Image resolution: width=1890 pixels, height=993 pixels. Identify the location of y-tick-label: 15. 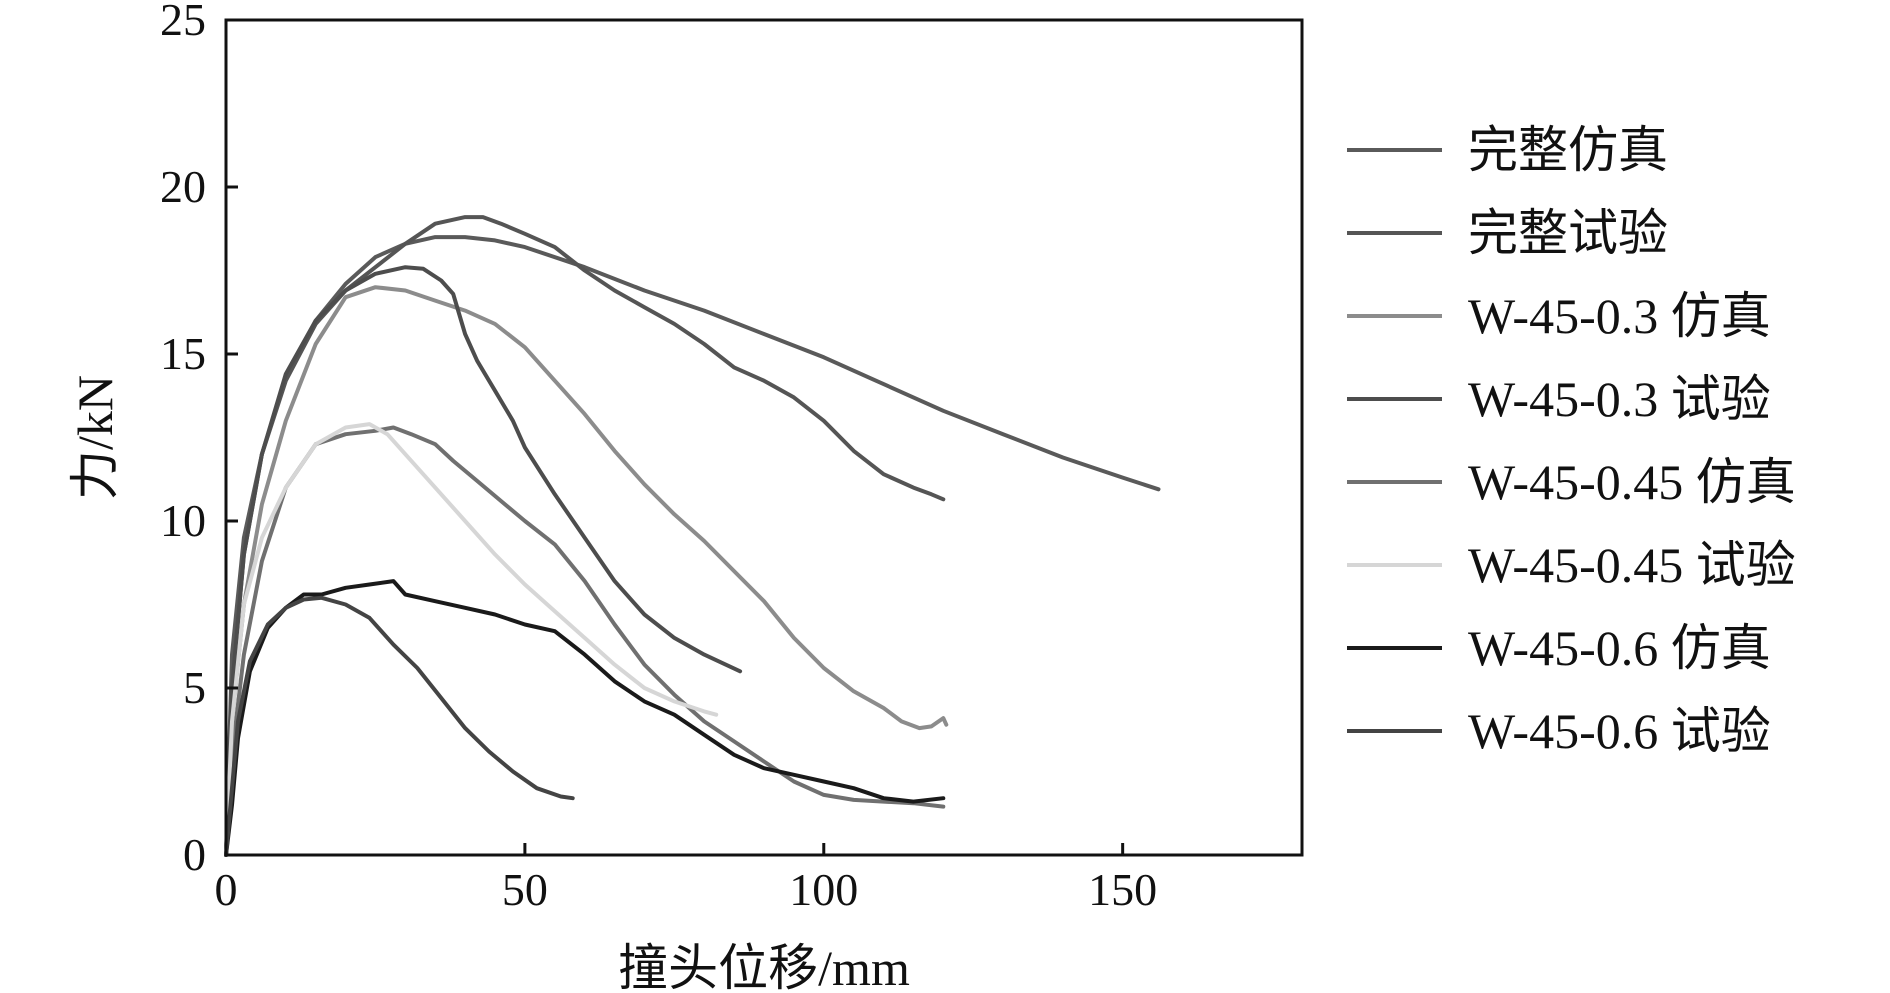
(183, 353).